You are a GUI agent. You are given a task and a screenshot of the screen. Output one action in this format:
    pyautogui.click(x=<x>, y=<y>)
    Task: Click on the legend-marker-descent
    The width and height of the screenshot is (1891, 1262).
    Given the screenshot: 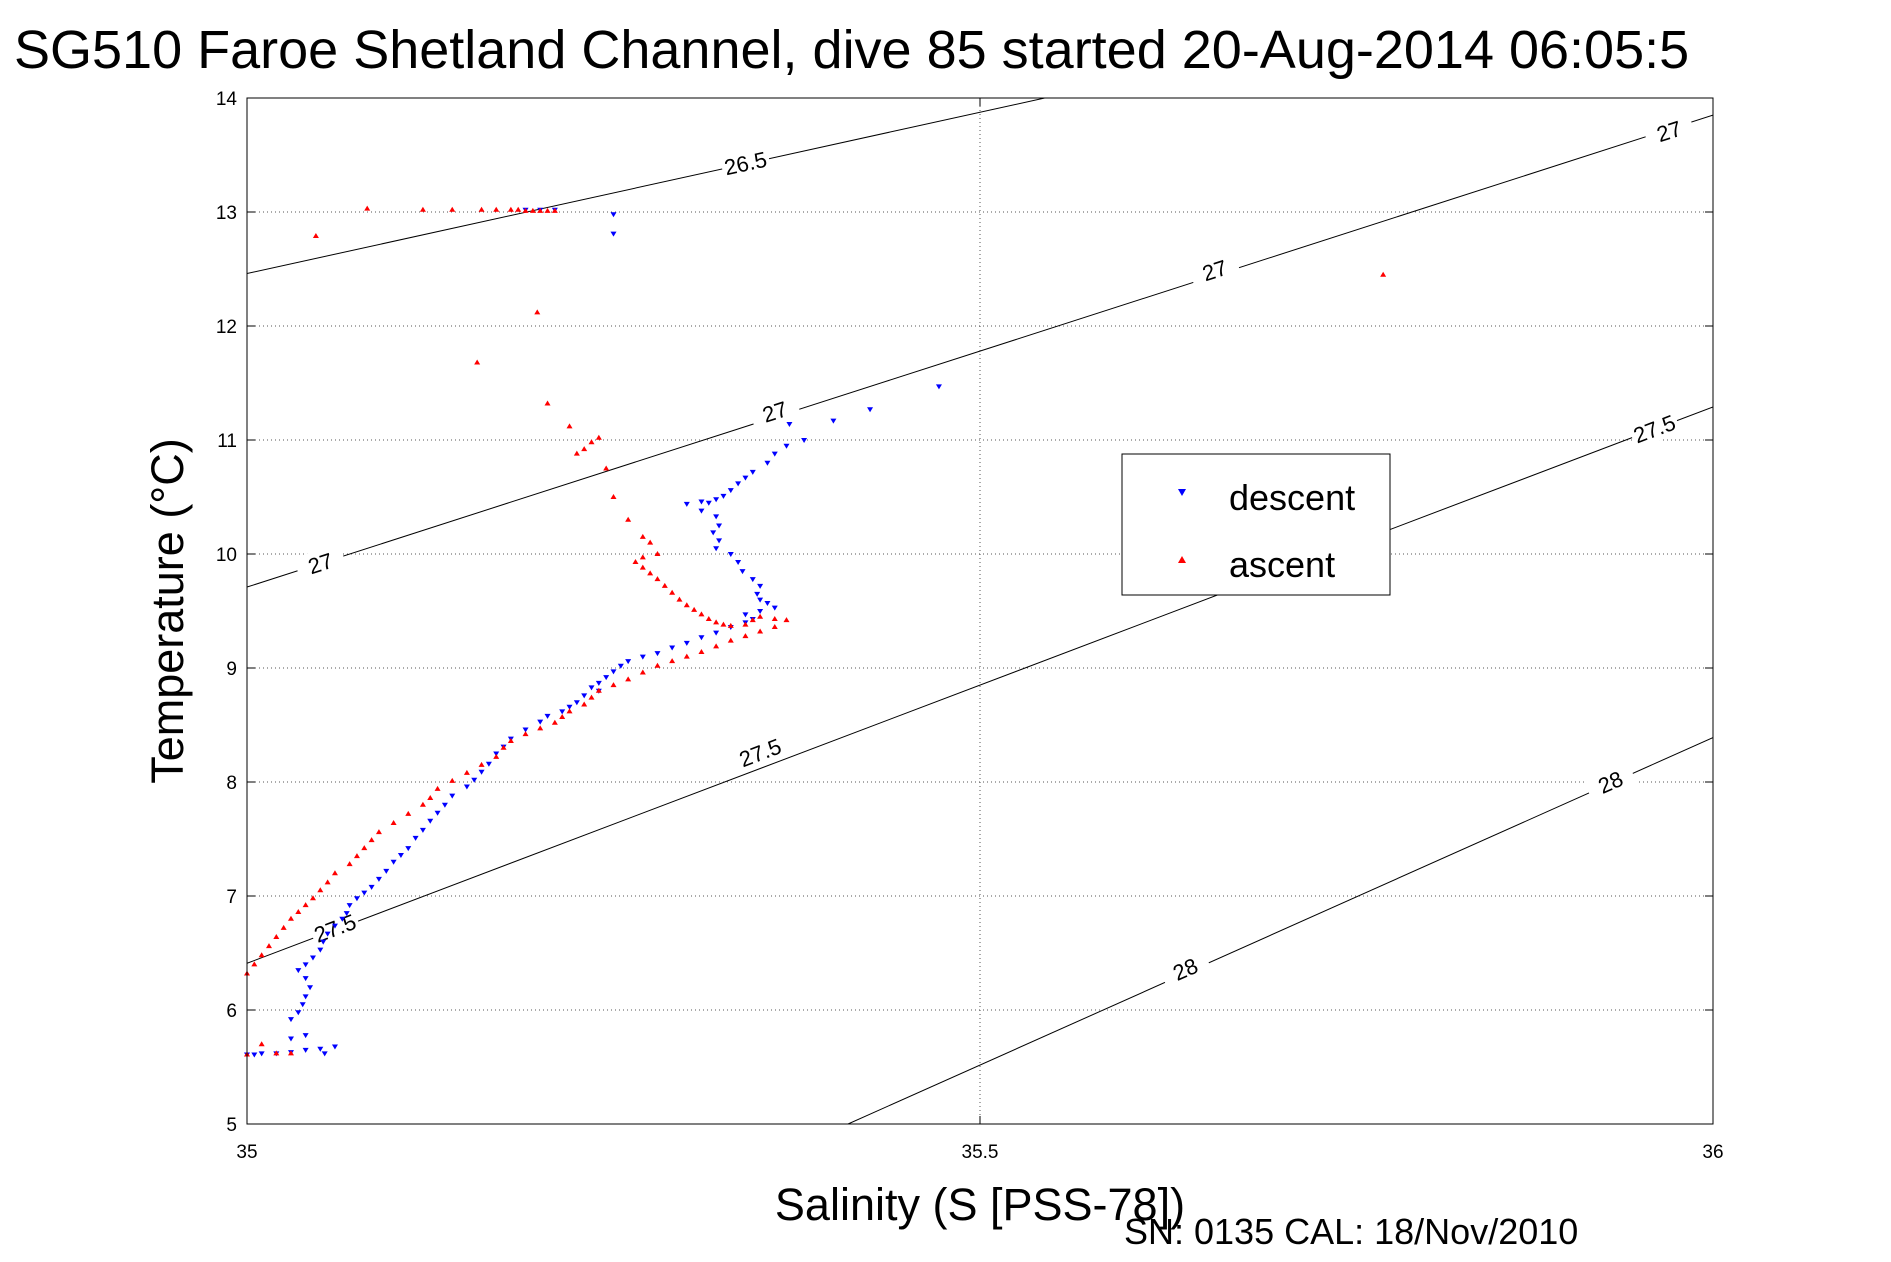 What is the action you would take?
    pyautogui.click(x=1182, y=492)
    